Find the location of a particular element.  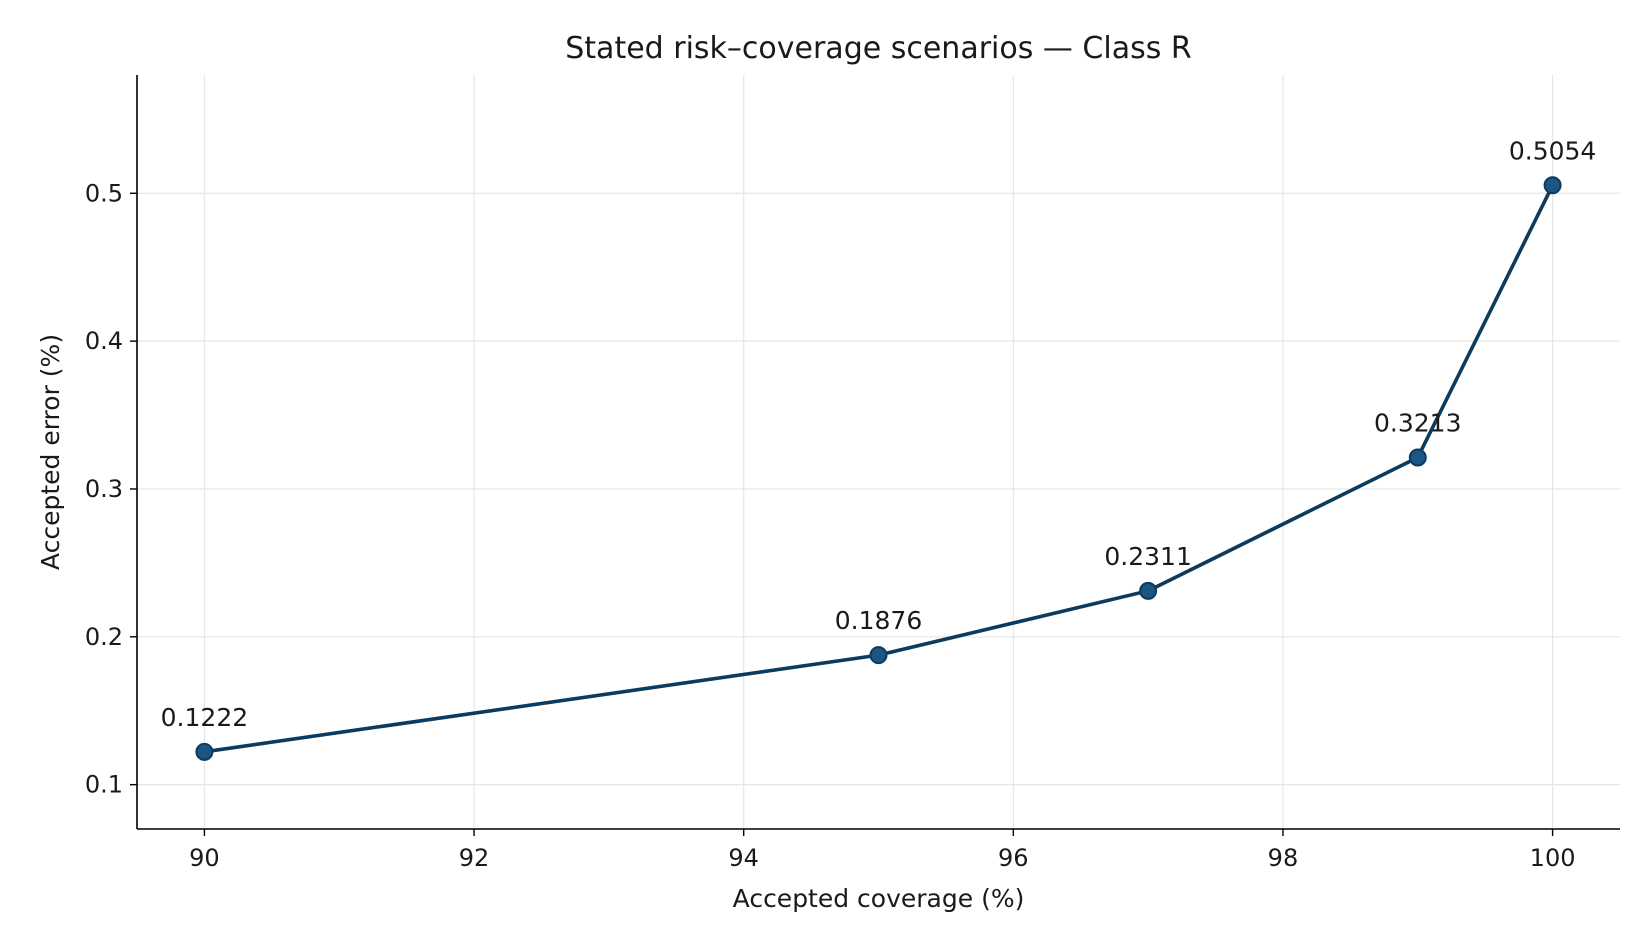

x-tick-label: 100 is located at coordinates (1553, 858).